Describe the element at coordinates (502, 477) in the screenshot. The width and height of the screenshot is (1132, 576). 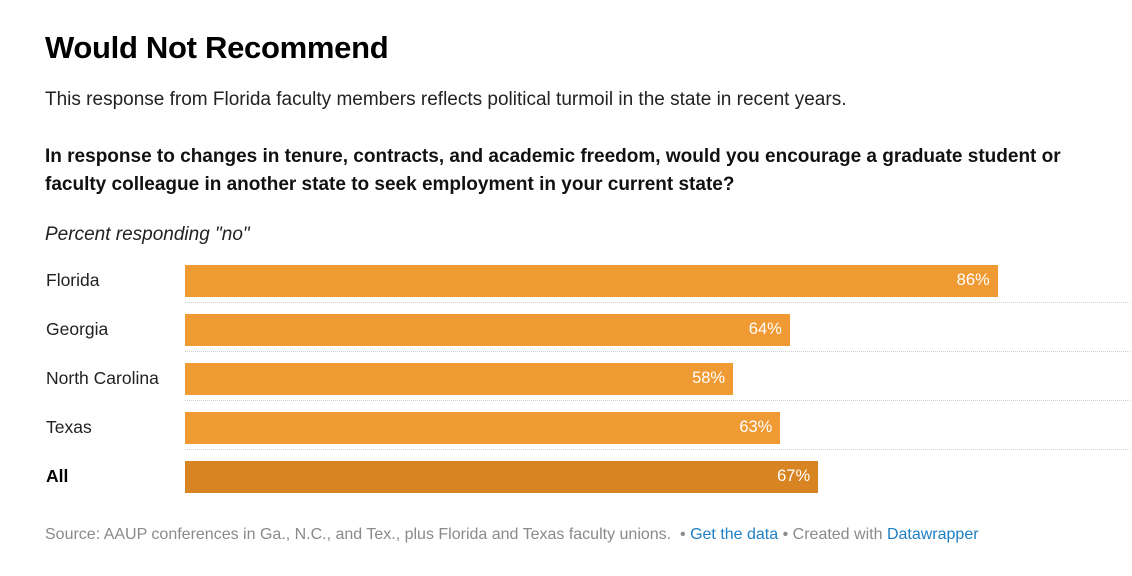
I see `bar: 67%` at that location.